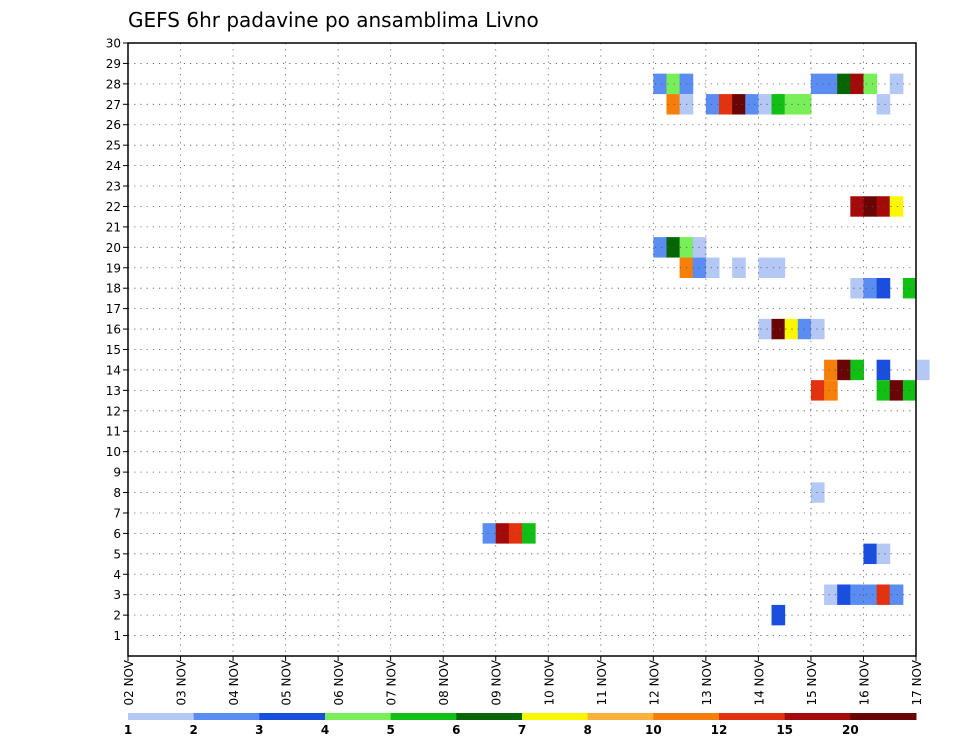  What do you see at coordinates (113, 207) in the screenshot?
I see `y-tick-label: 22` at bounding box center [113, 207].